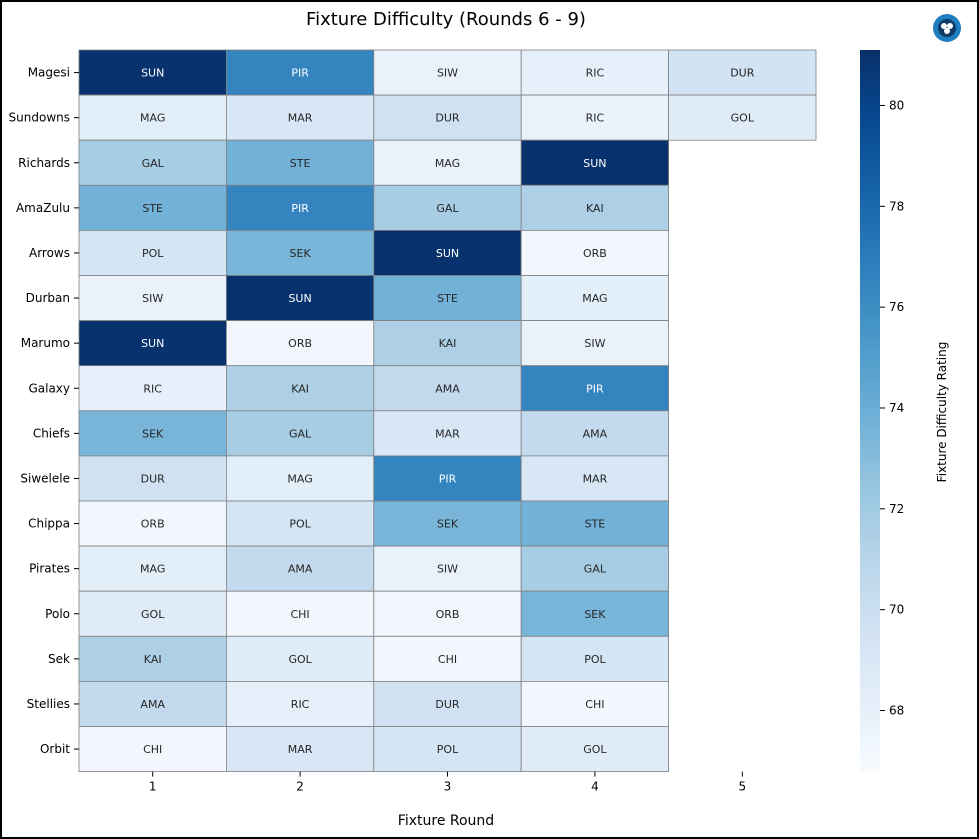  What do you see at coordinates (448, 787) in the screenshot?
I see `x-tick-label: 3` at bounding box center [448, 787].